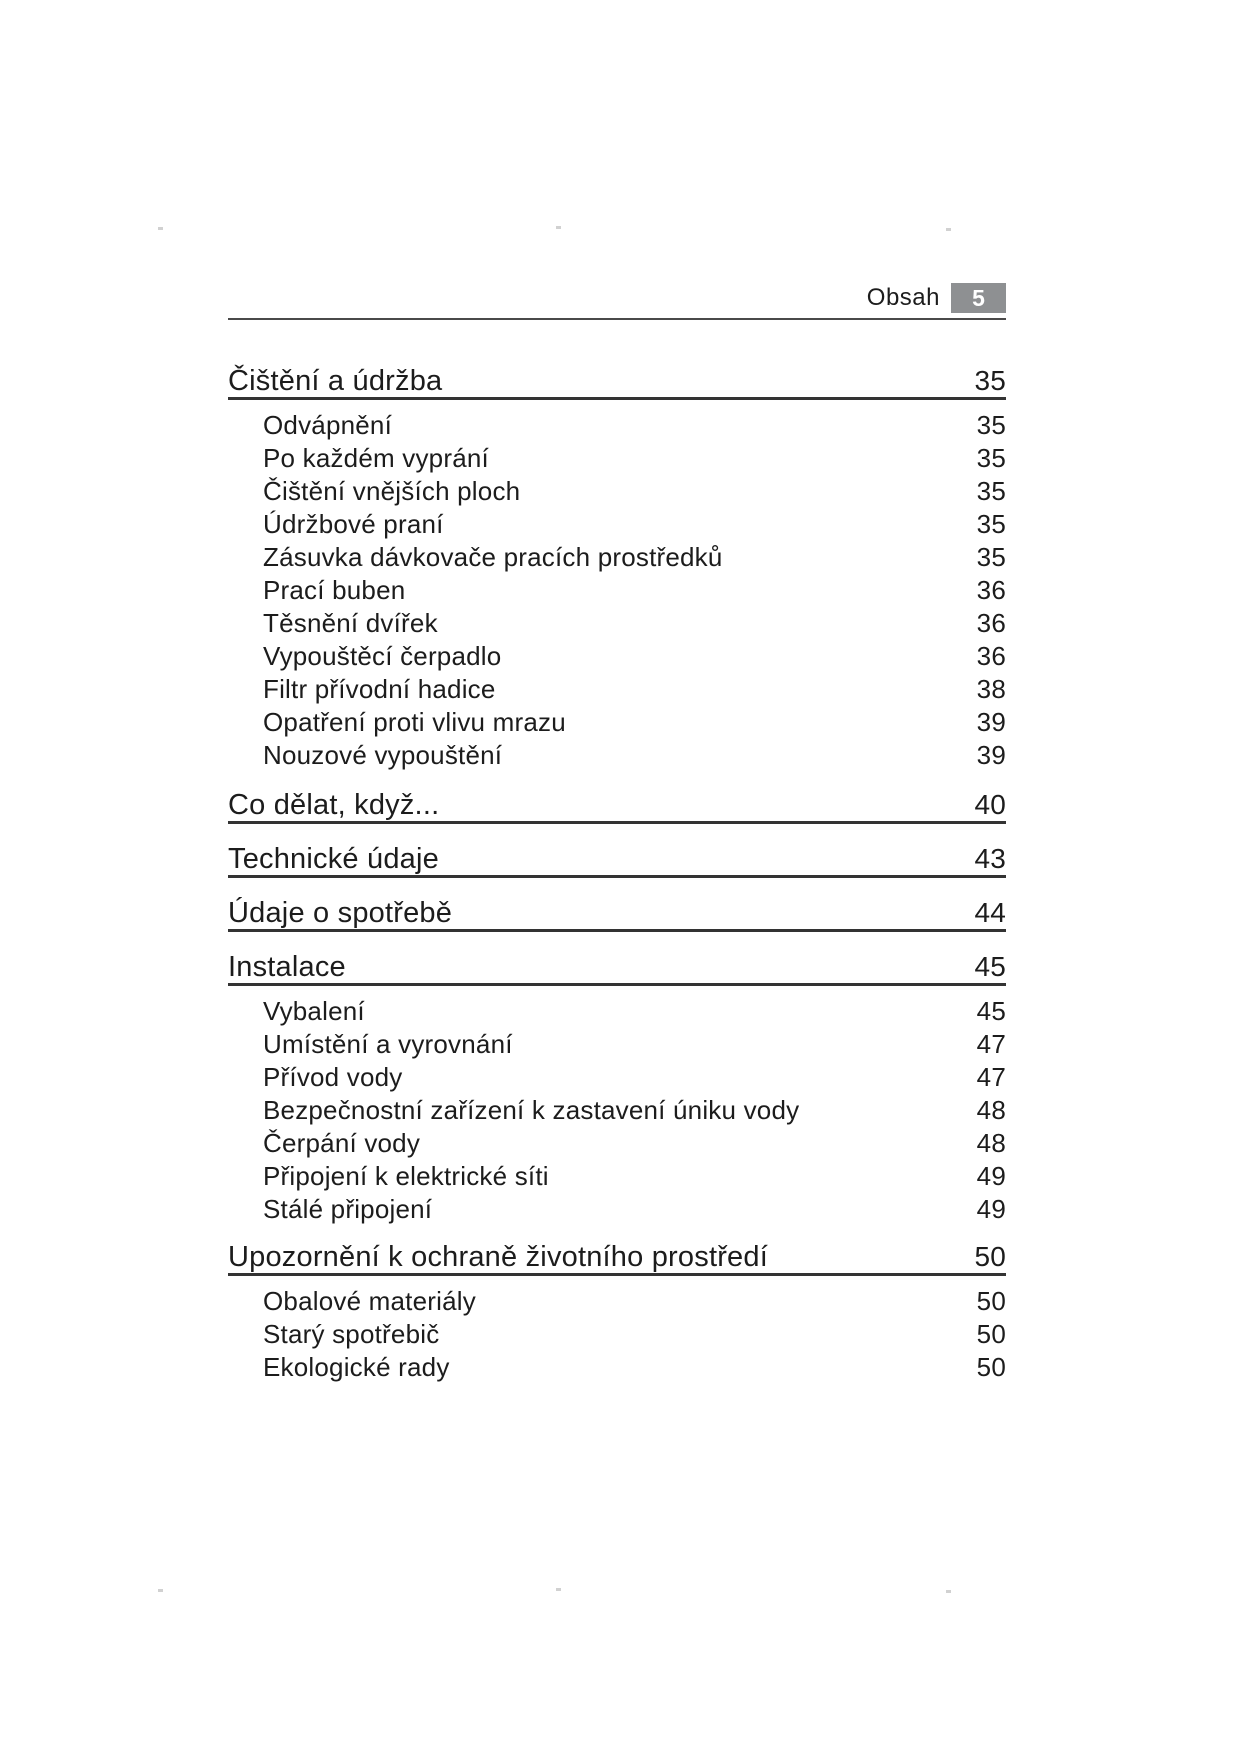 This screenshot has width=1240, height=1754. I want to click on item-label: Čerpání vody, so click(342, 1143).